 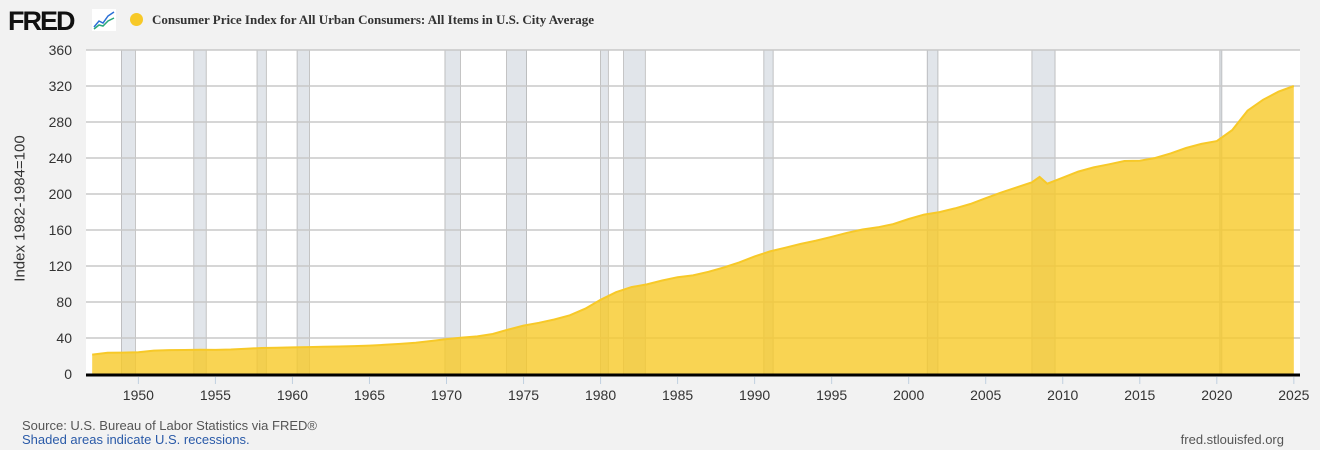 I want to click on line-chart-icon, so click(x=104, y=20).